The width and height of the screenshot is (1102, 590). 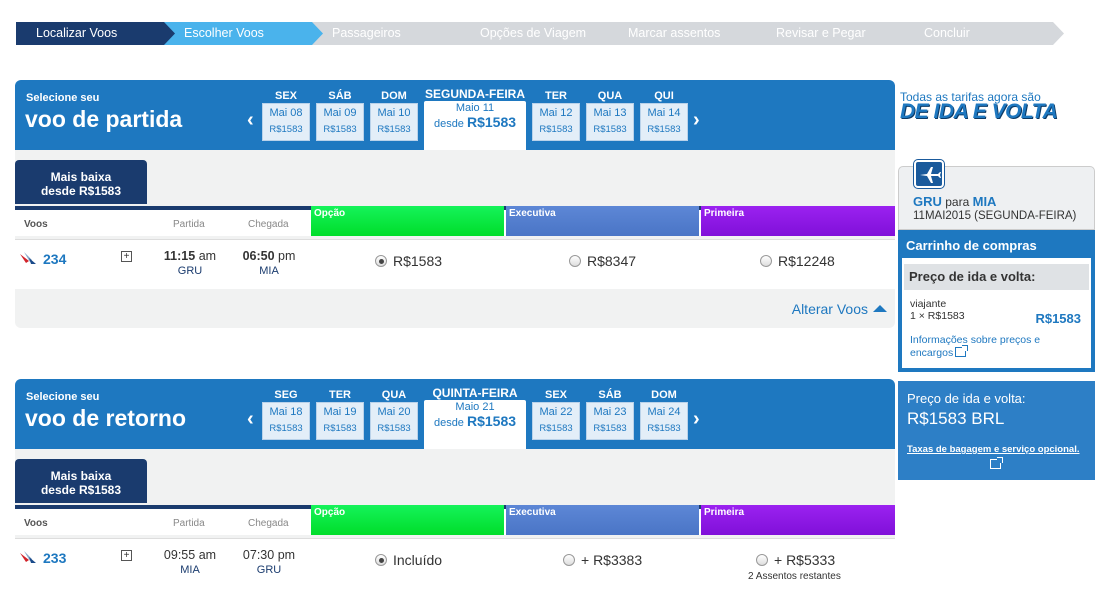 I want to click on step-passageiros: Passageiros, so click(x=392, y=33).